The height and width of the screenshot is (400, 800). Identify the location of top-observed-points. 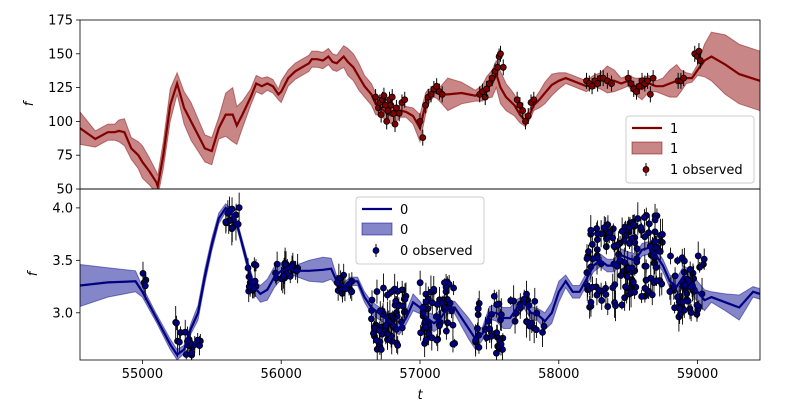
(538, 94).